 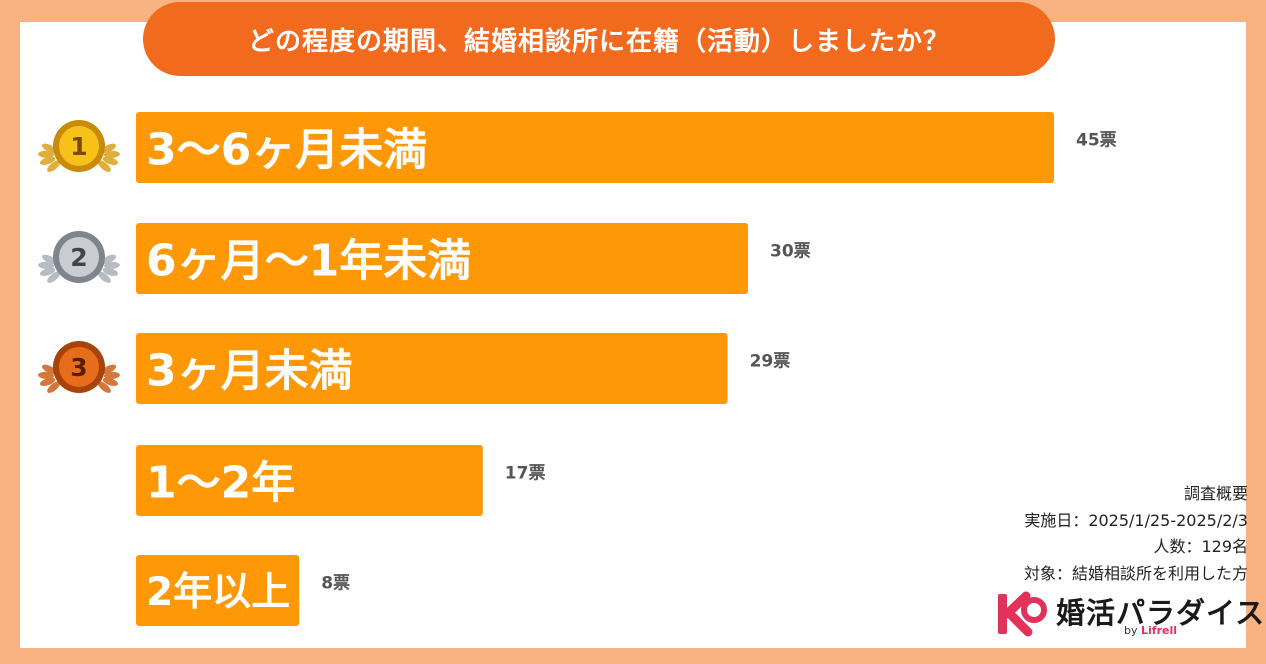 What do you see at coordinates (1159, 630) in the screenshot?
I see `logo-brand: Lifrell` at bounding box center [1159, 630].